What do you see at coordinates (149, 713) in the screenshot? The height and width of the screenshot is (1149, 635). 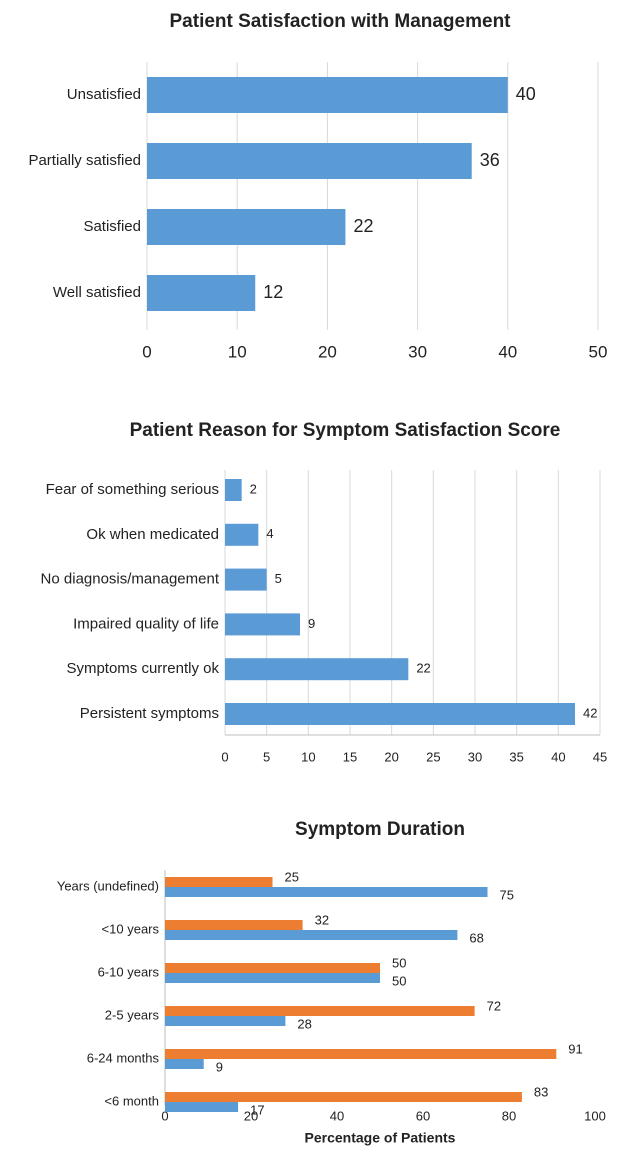 I see `y-tick-label: Persistent symptoms` at bounding box center [149, 713].